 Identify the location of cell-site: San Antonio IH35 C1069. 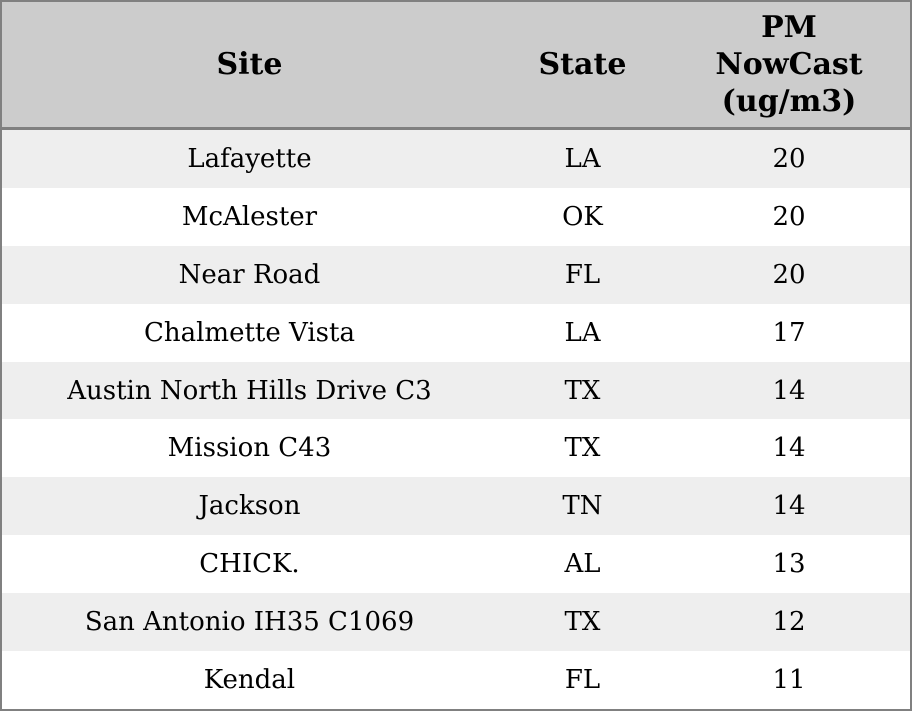
(249, 622).